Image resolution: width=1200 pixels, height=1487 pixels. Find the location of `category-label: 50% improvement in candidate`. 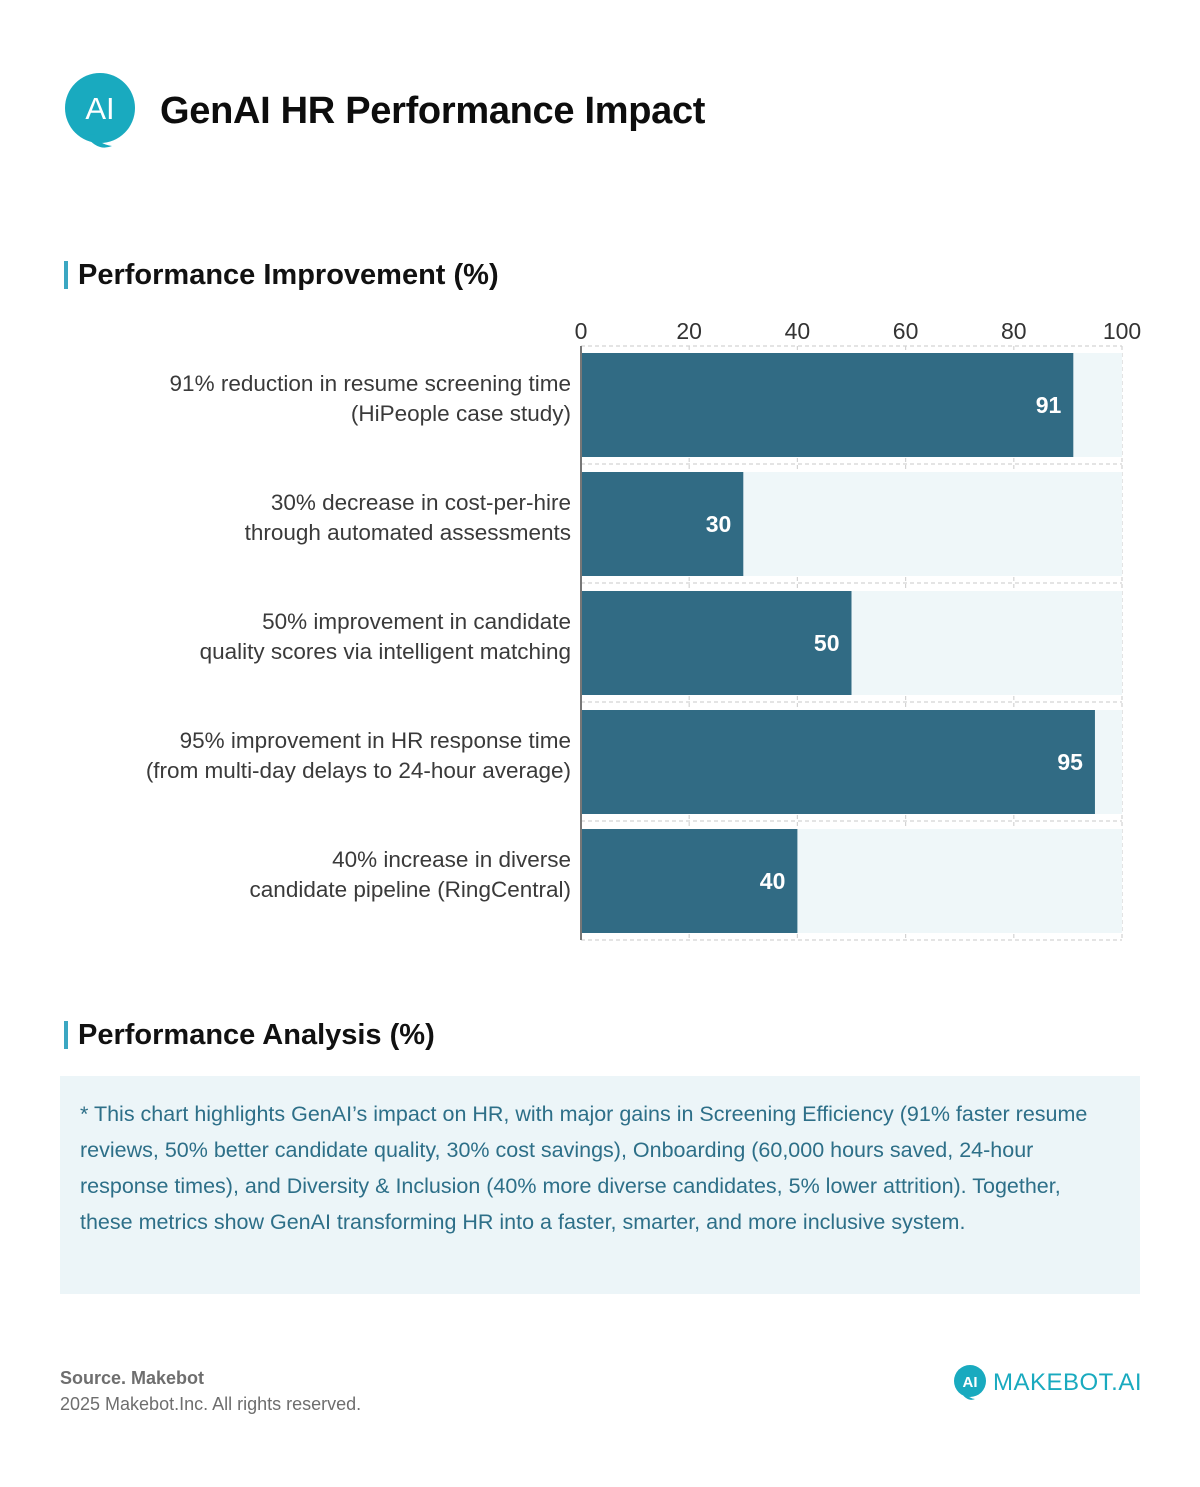

category-label: 50% improvement in candidate is located at coordinates (416, 621).